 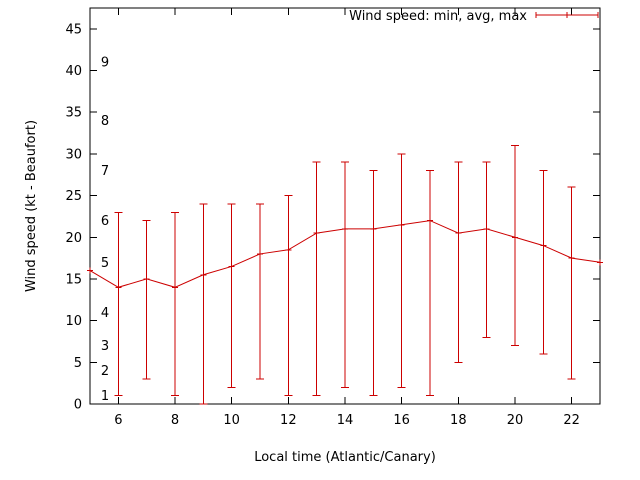 I want to click on beaufort-scale-label: 6, so click(x=105, y=221).